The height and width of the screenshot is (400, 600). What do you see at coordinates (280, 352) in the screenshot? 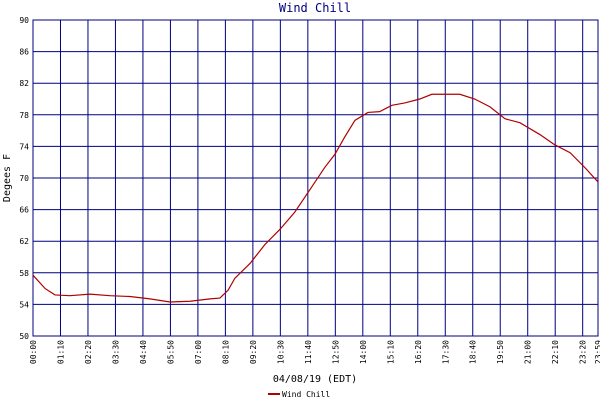
I see `x-tick-label: 10:30` at bounding box center [280, 352].